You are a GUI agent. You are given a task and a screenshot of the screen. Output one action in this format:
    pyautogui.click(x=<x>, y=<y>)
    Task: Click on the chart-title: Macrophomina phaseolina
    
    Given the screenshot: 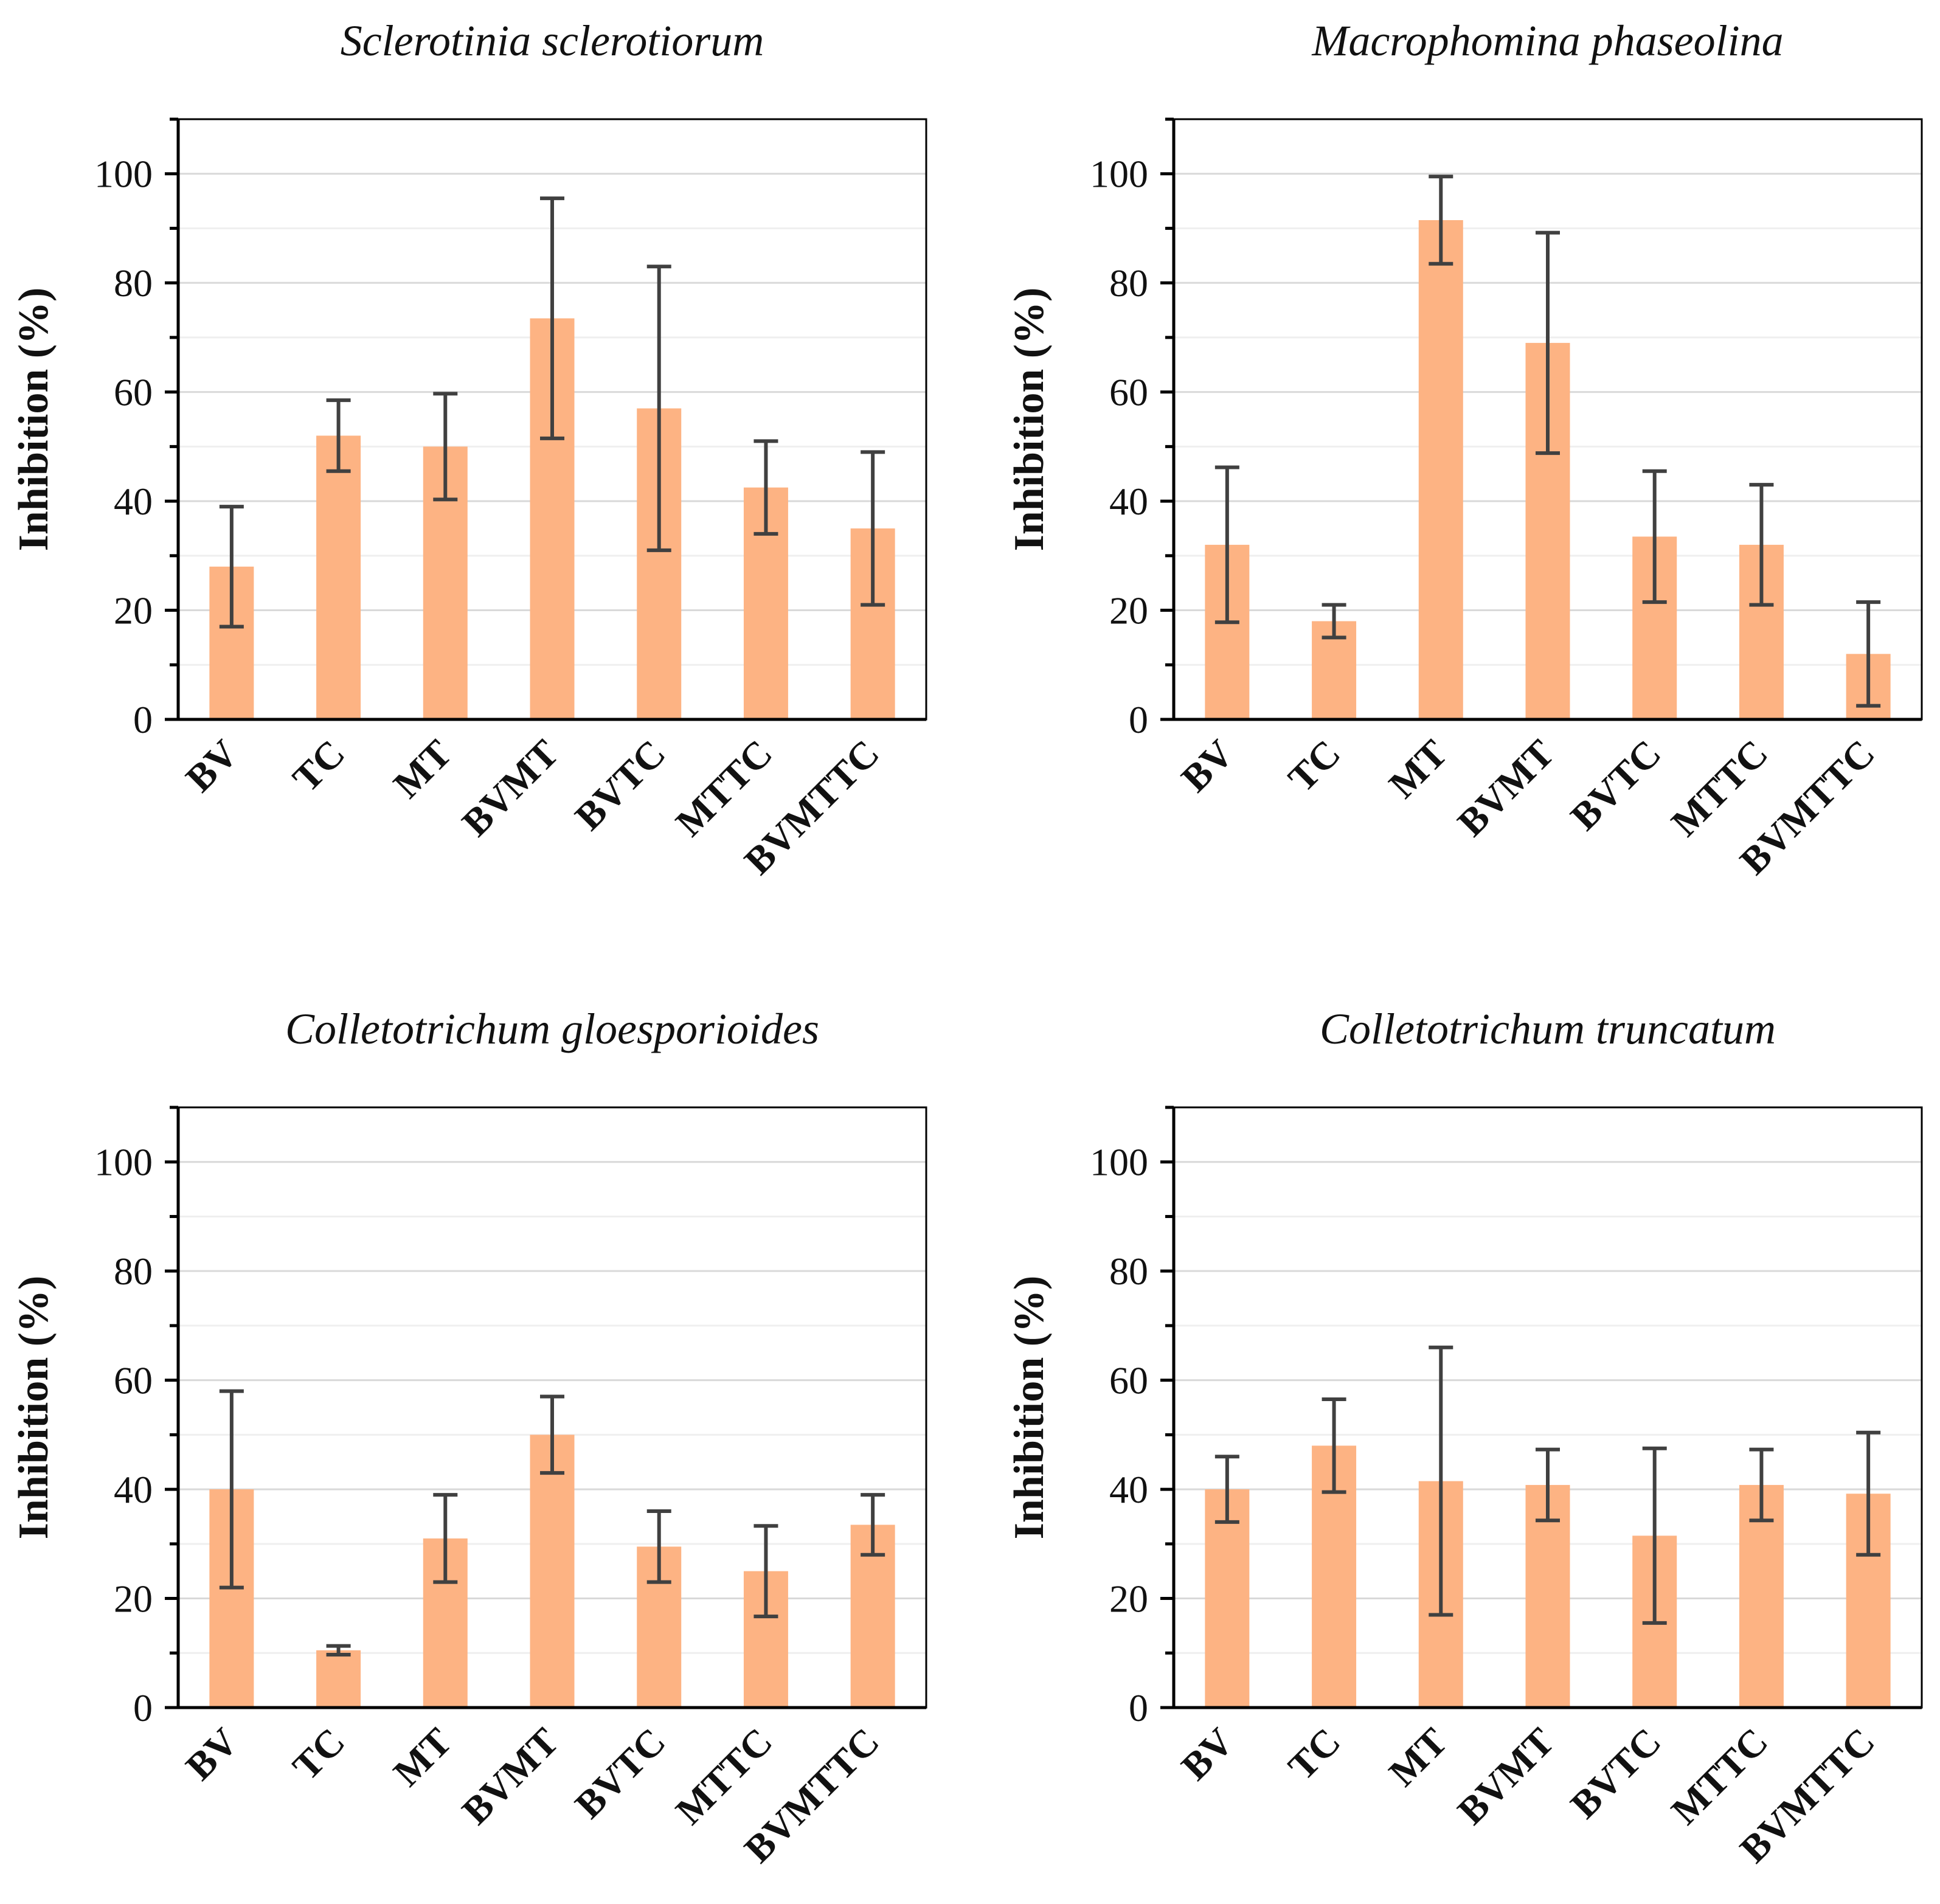 What is the action you would take?
    pyautogui.click(x=1547, y=40)
    